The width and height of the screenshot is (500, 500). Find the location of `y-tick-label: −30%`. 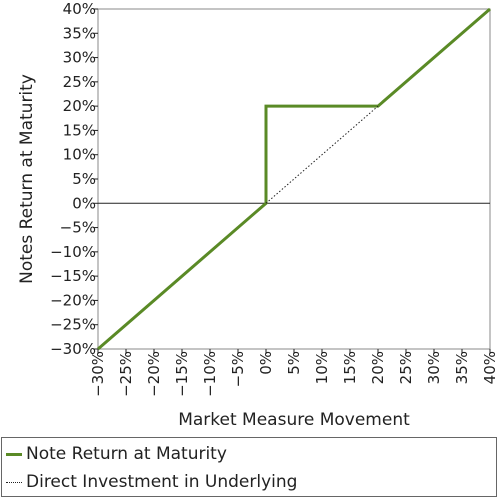

y-tick-label: −30% is located at coordinates (73, 349).